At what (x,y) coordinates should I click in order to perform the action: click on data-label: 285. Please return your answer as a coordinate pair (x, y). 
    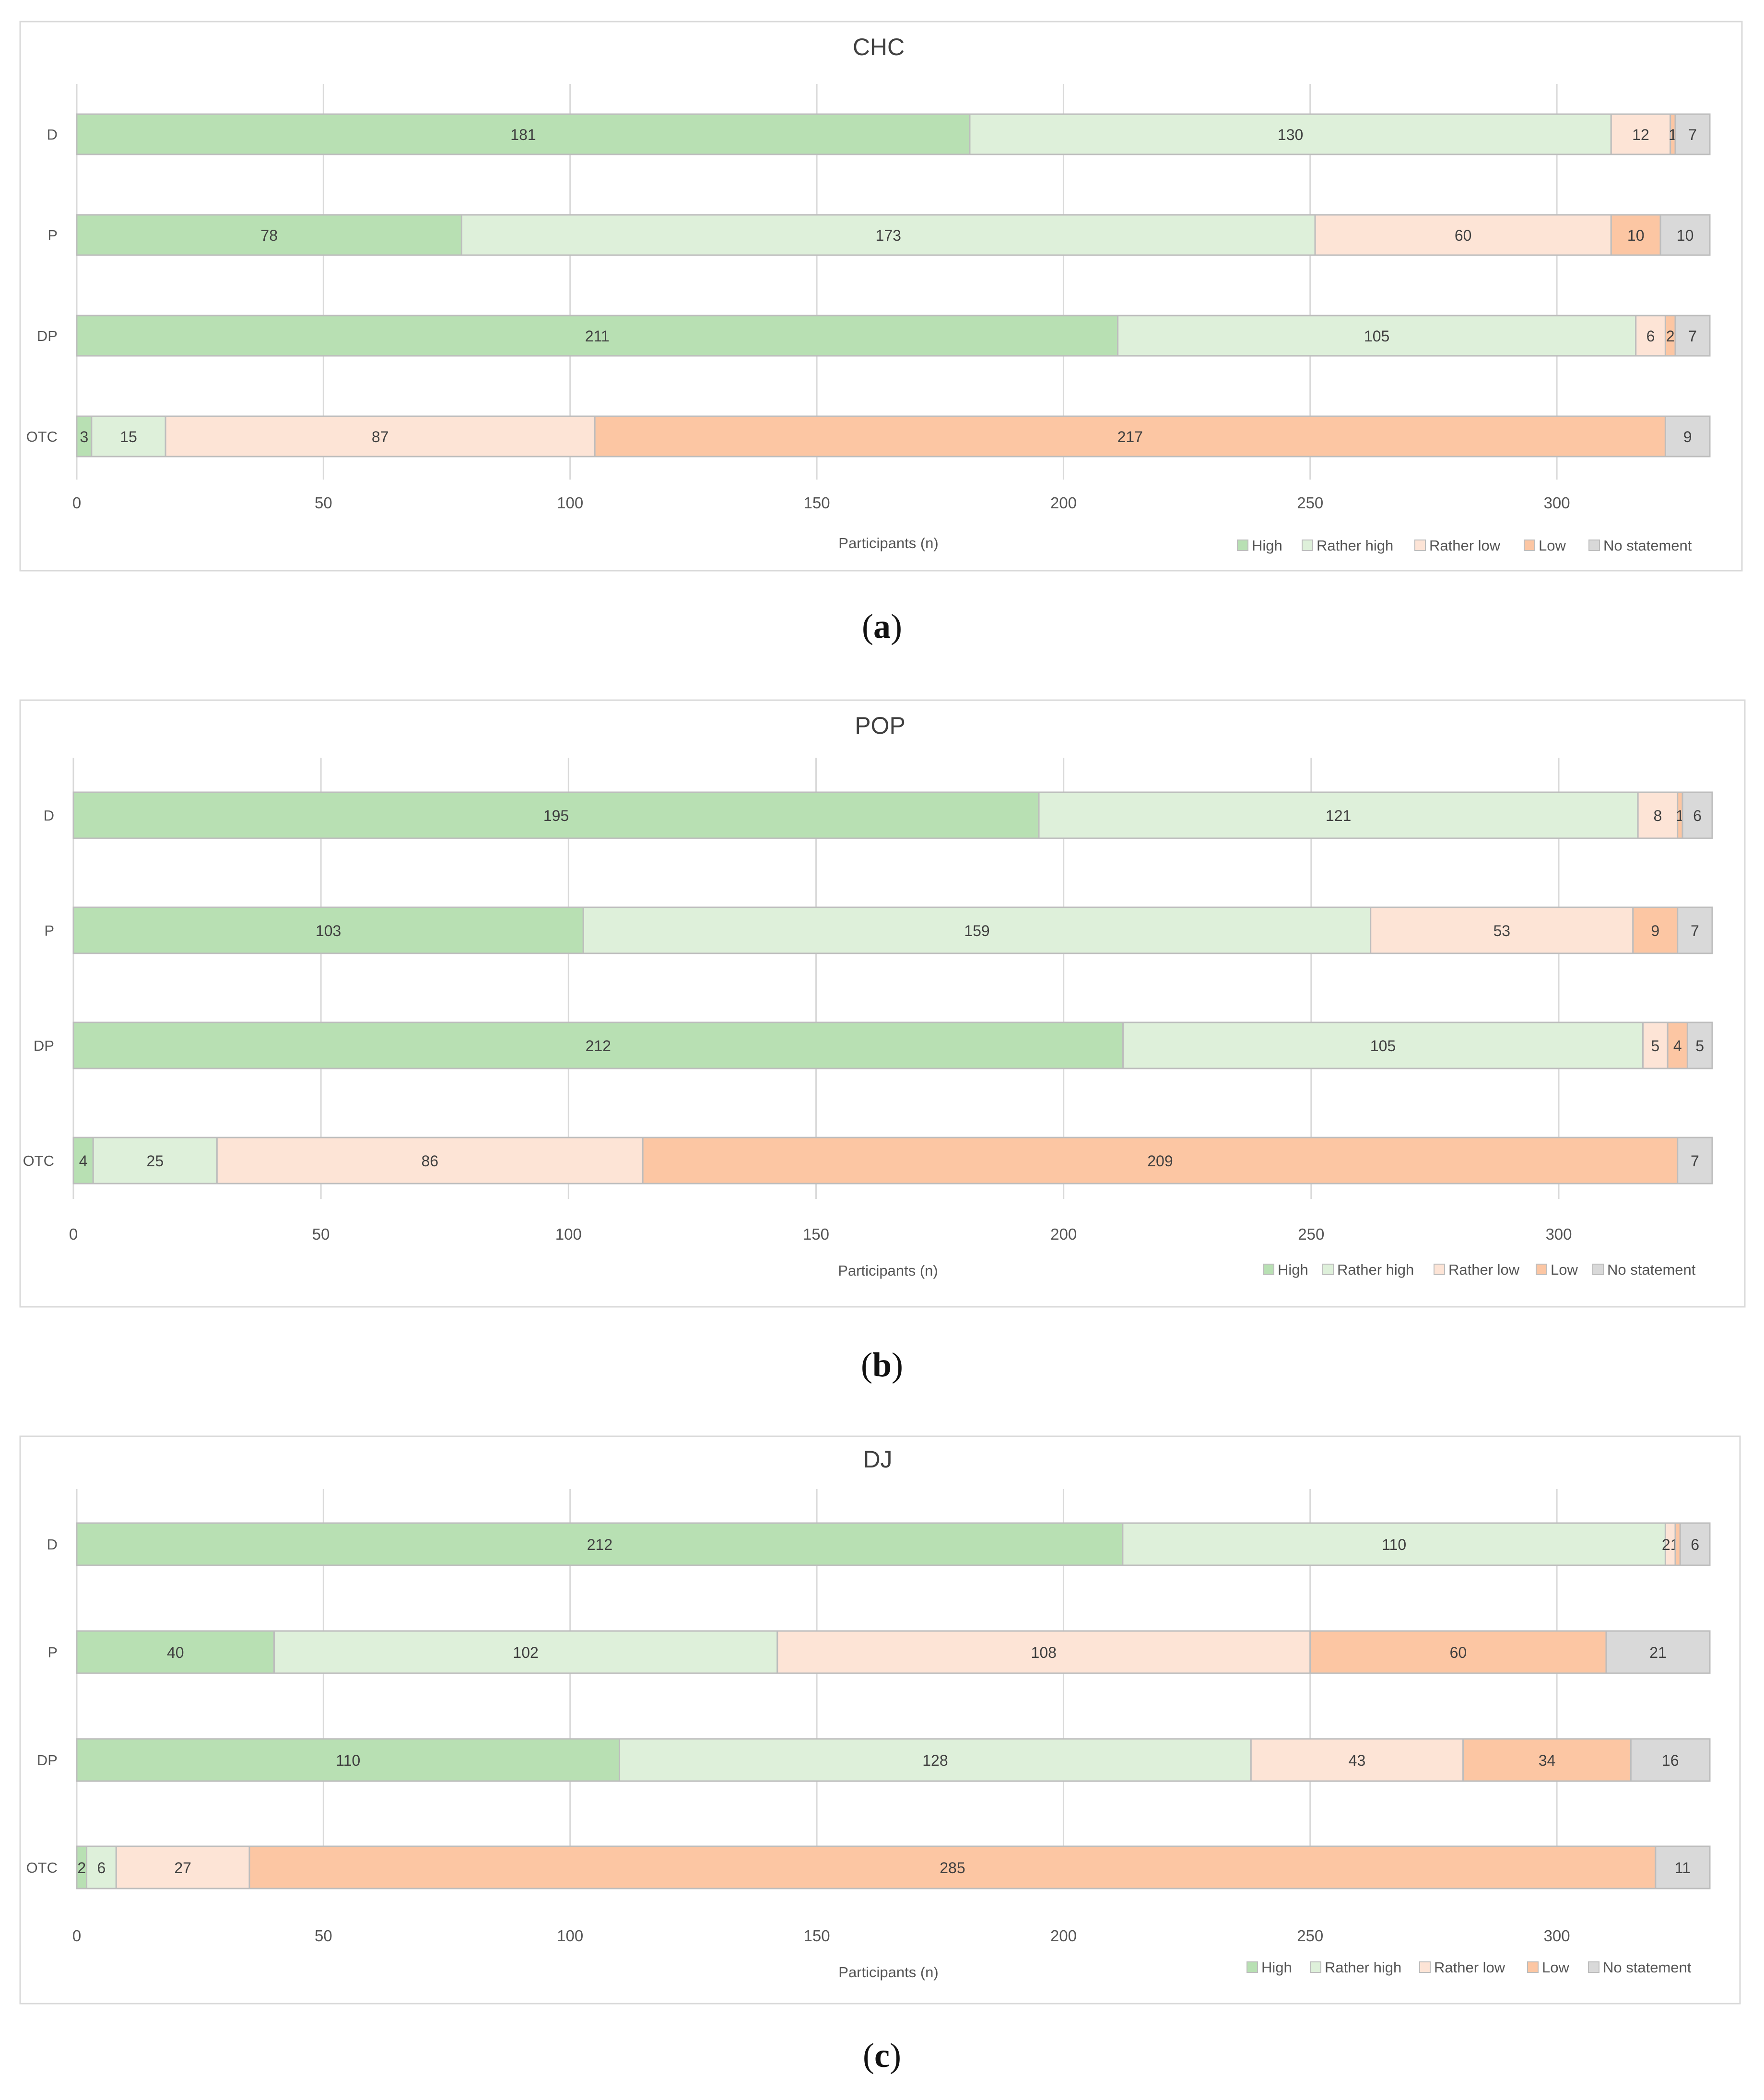
    Looking at the image, I should click on (953, 1868).